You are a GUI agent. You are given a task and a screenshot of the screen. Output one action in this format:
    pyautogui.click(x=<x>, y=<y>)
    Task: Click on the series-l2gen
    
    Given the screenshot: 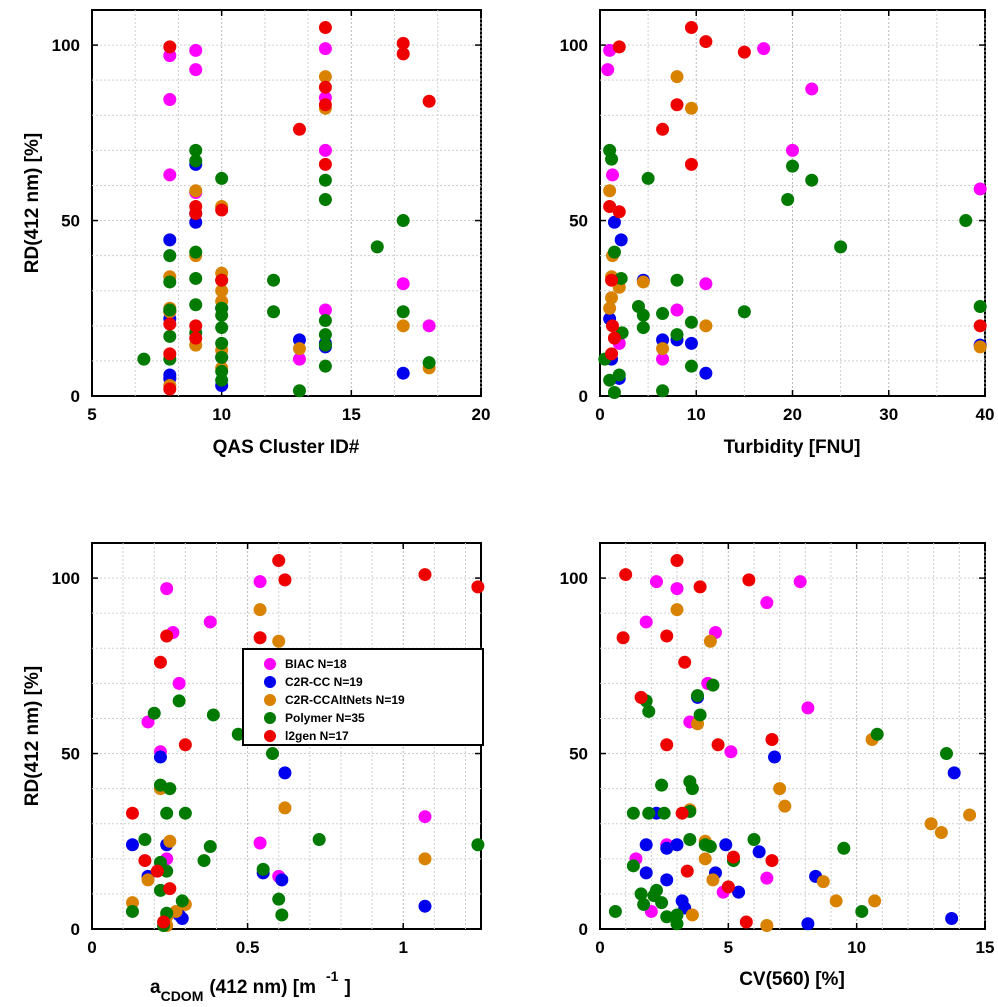 What is the action you would take?
    pyautogui.click(x=697, y=741)
    